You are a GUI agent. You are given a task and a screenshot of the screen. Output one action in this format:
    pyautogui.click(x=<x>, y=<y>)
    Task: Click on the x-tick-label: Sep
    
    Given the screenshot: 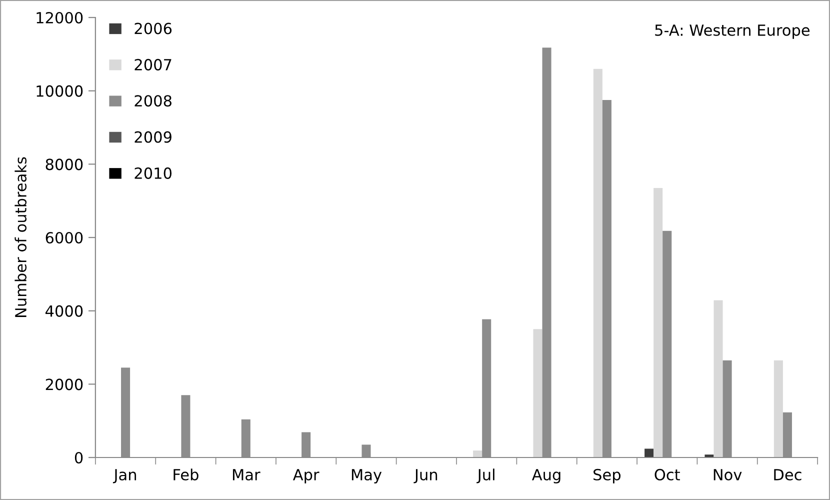 What is the action you would take?
    pyautogui.click(x=607, y=476)
    